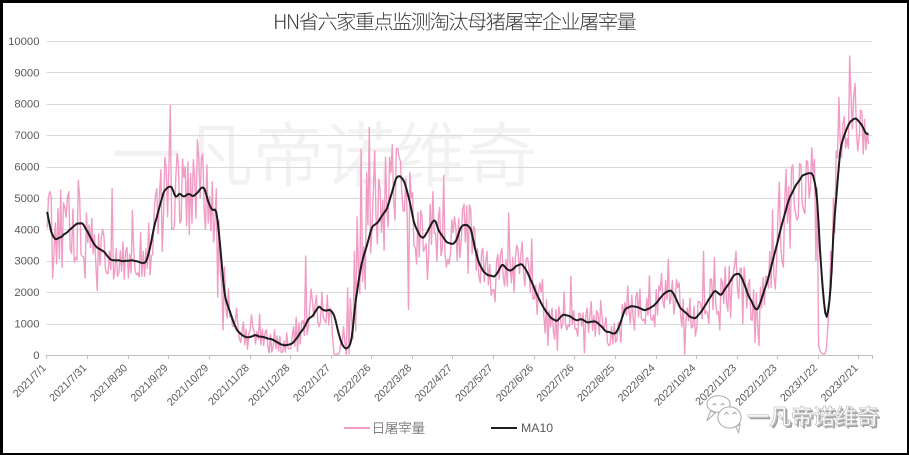  I want to click on svg-text: 10000, so click(23, 42).